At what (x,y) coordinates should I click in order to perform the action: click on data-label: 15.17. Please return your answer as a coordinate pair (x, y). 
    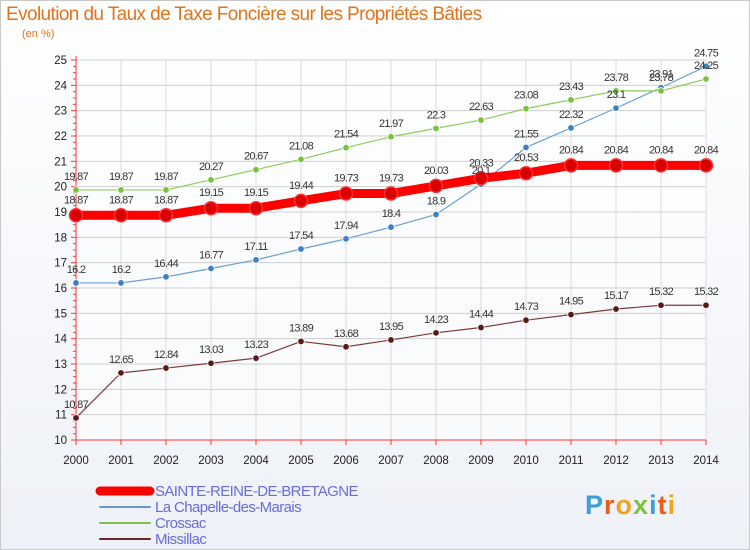
    Looking at the image, I should click on (616, 296).